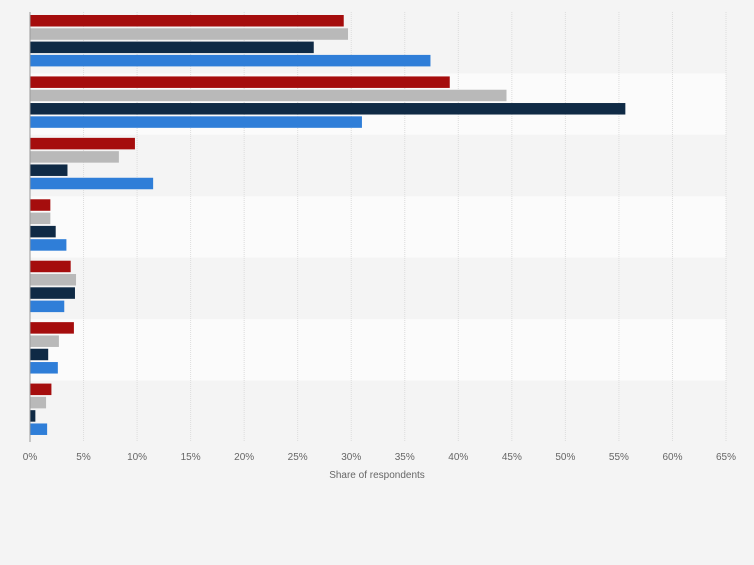 The width and height of the screenshot is (754, 565). What do you see at coordinates (726, 457) in the screenshot?
I see `x-tick-label: 65%` at bounding box center [726, 457].